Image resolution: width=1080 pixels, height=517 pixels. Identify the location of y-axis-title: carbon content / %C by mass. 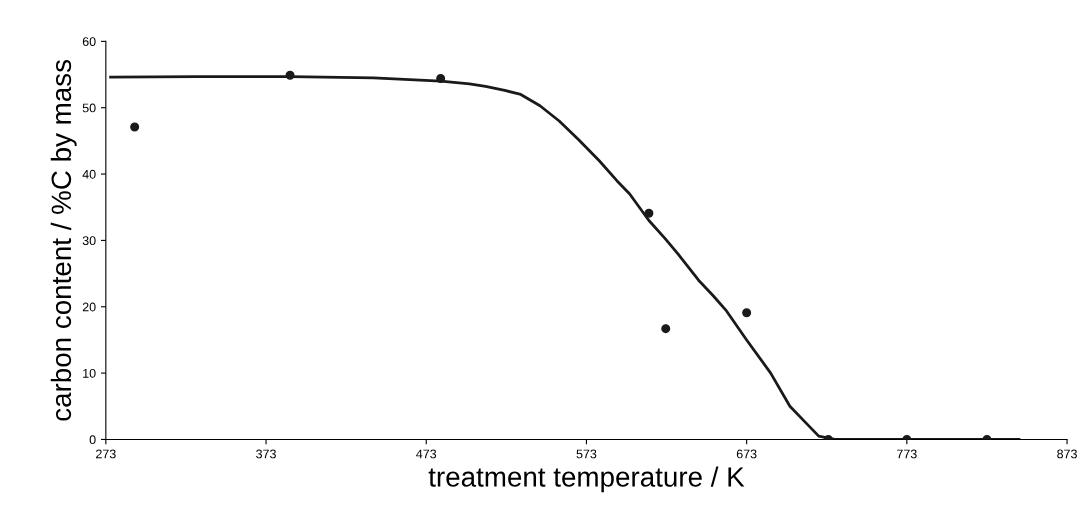
(63, 240).